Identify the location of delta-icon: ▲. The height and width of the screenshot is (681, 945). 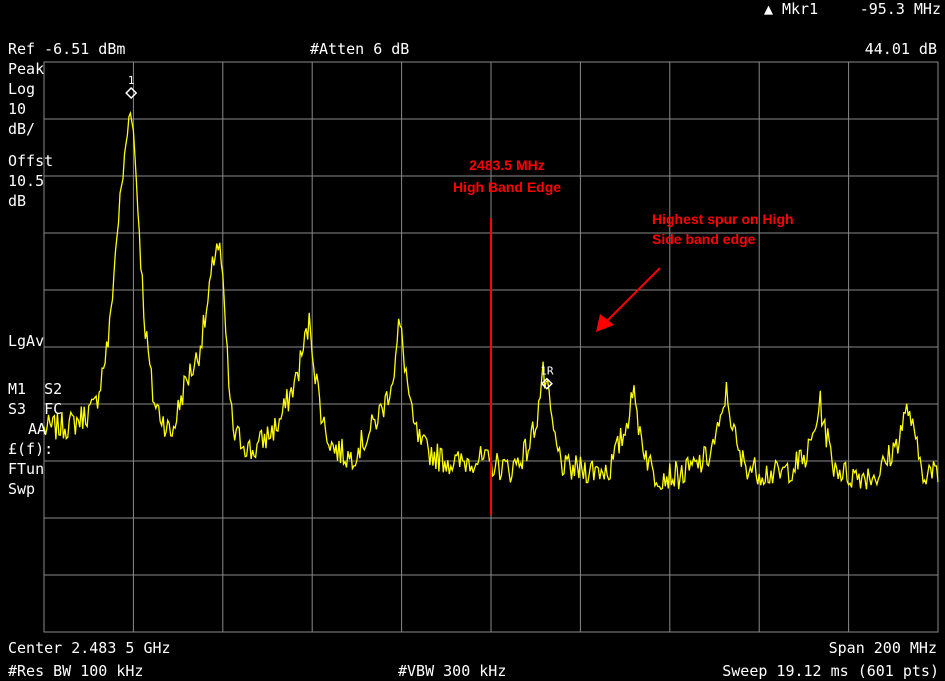
(769, 9).